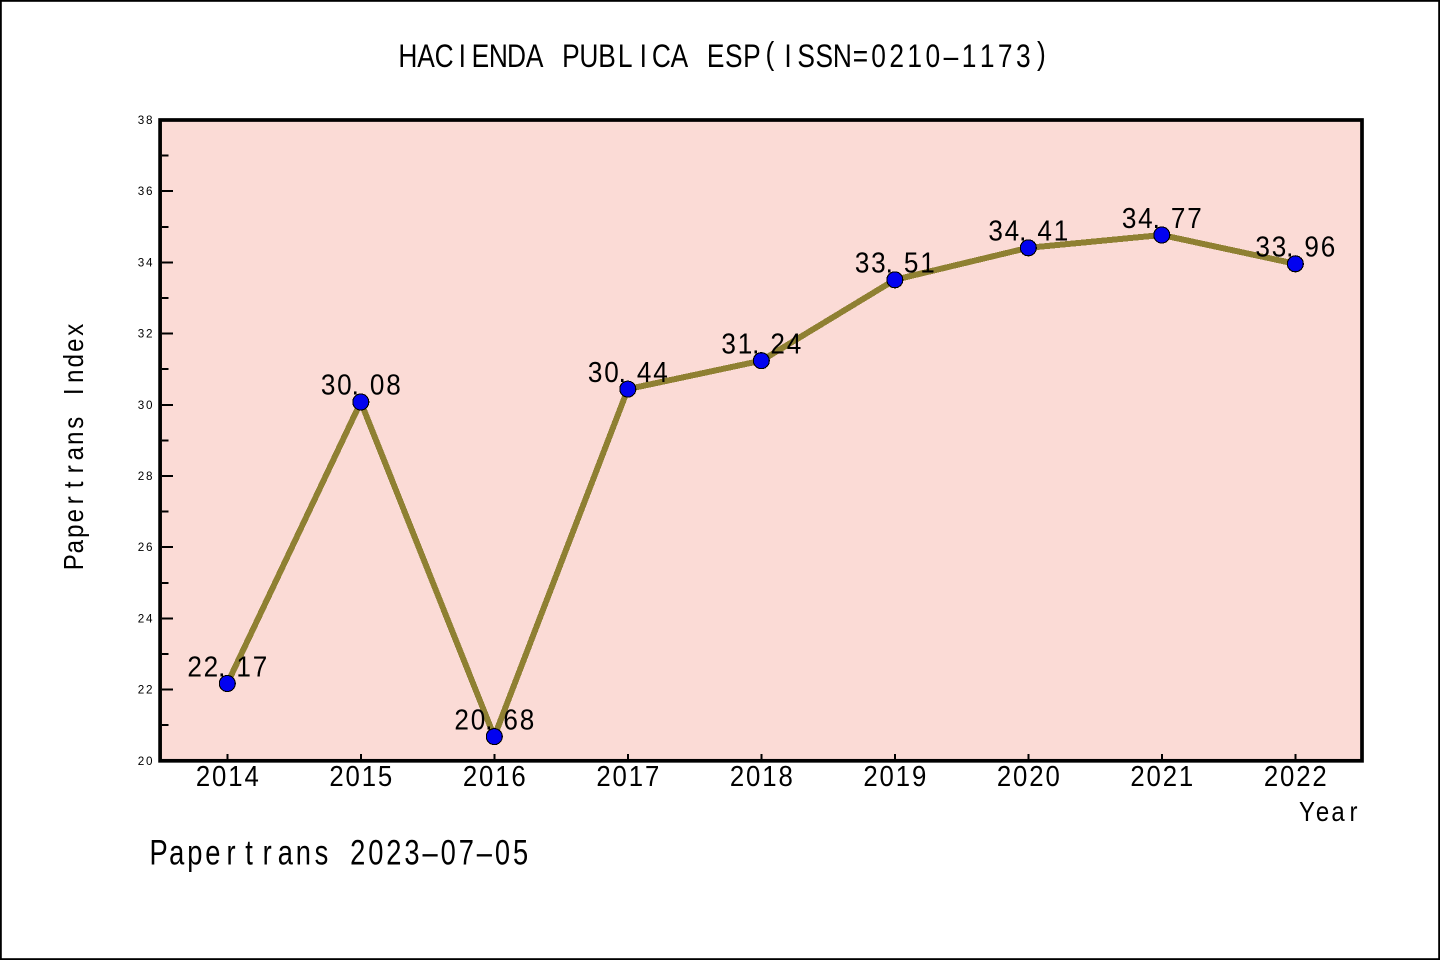 The height and width of the screenshot is (960, 1440). I want to click on svg-text: 2019, so click(894, 776).